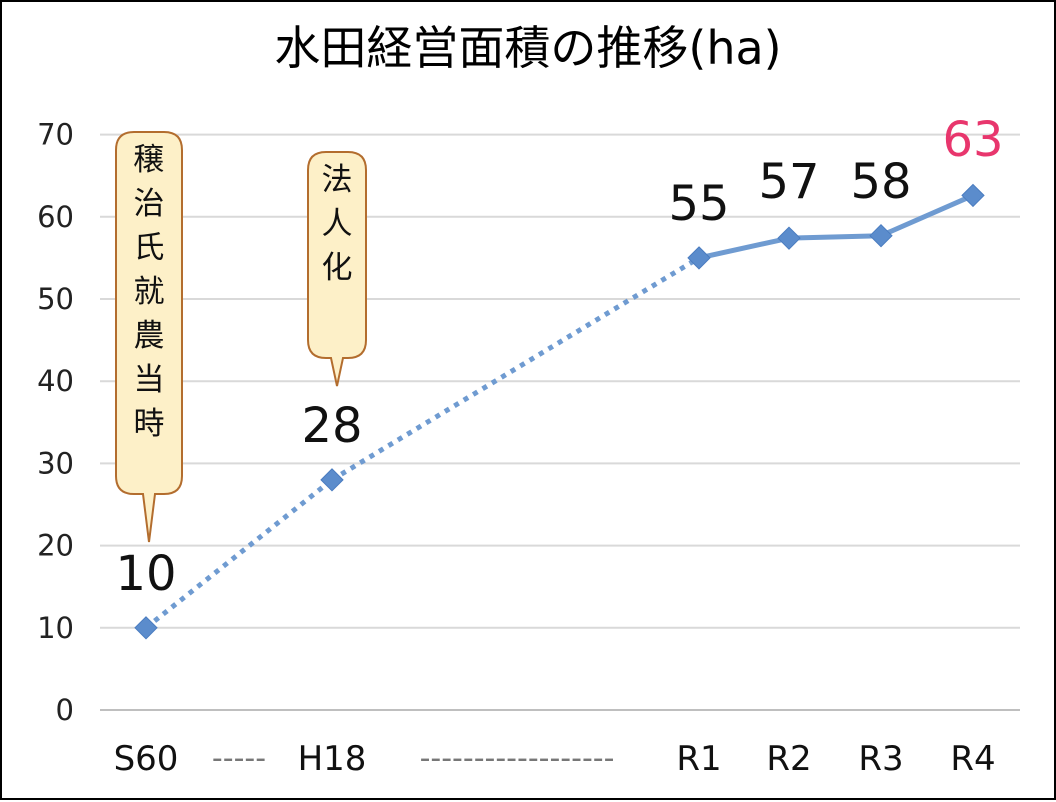  Describe the element at coordinates (55, 217) in the screenshot. I see `y-tick-label: 60` at that location.